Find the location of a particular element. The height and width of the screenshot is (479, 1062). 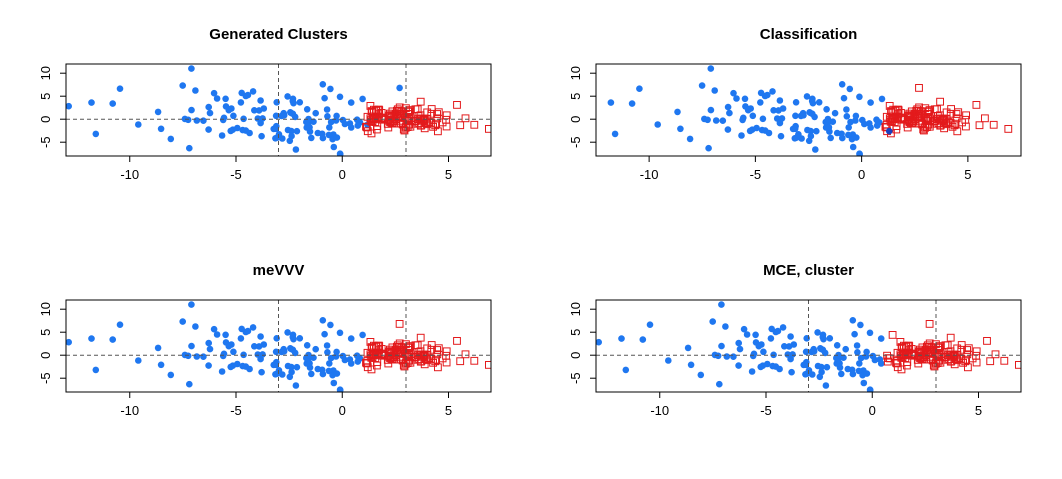

y-tick-label: 10 is located at coordinates (45, 309).